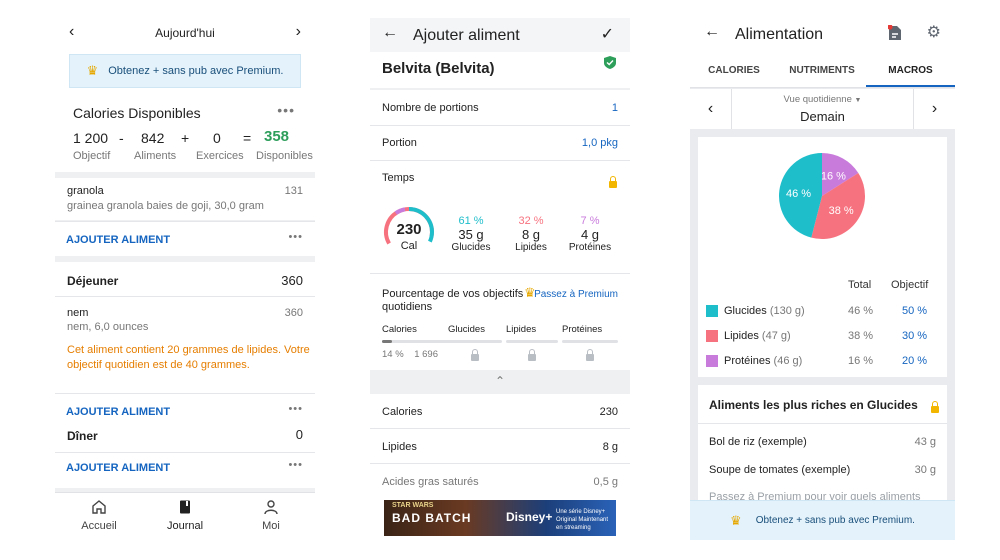 Image resolution: width=1000 pixels, height=560 pixels. Describe the element at coordinates (430, 108) in the screenshot. I see `servings-label: Nombre de portions` at that location.